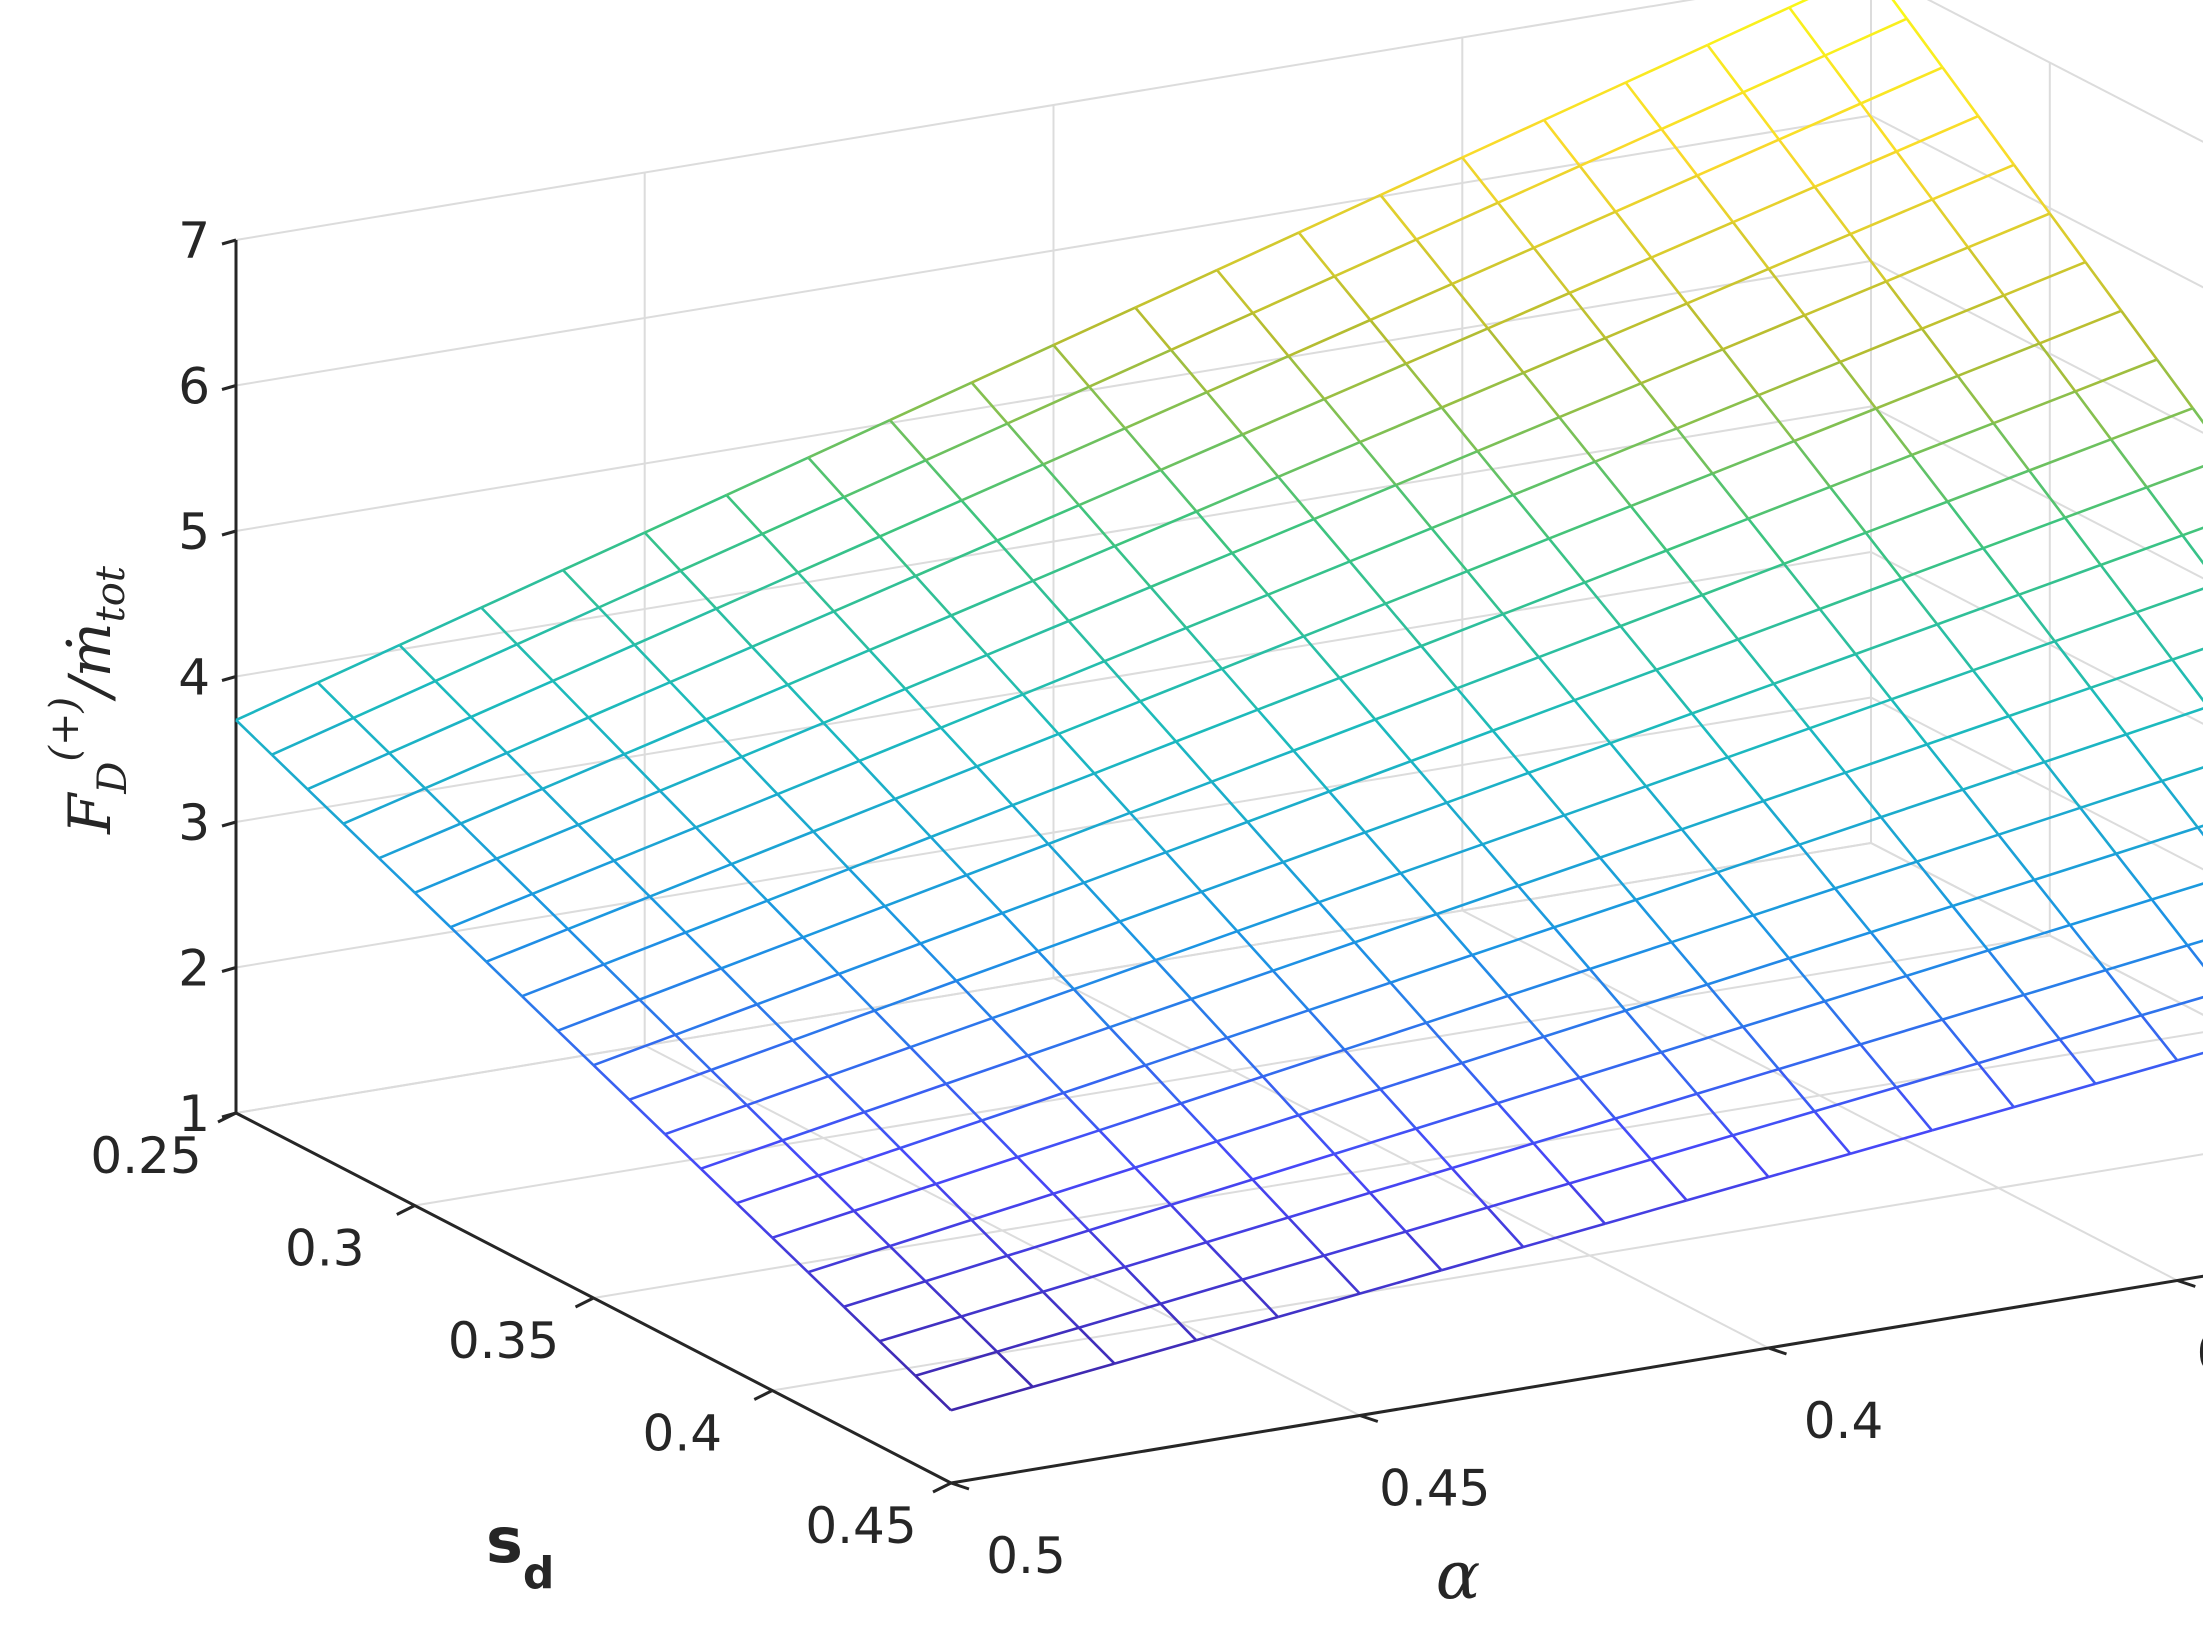  I want to click on z-label-sup: (+), so click(65, 729).